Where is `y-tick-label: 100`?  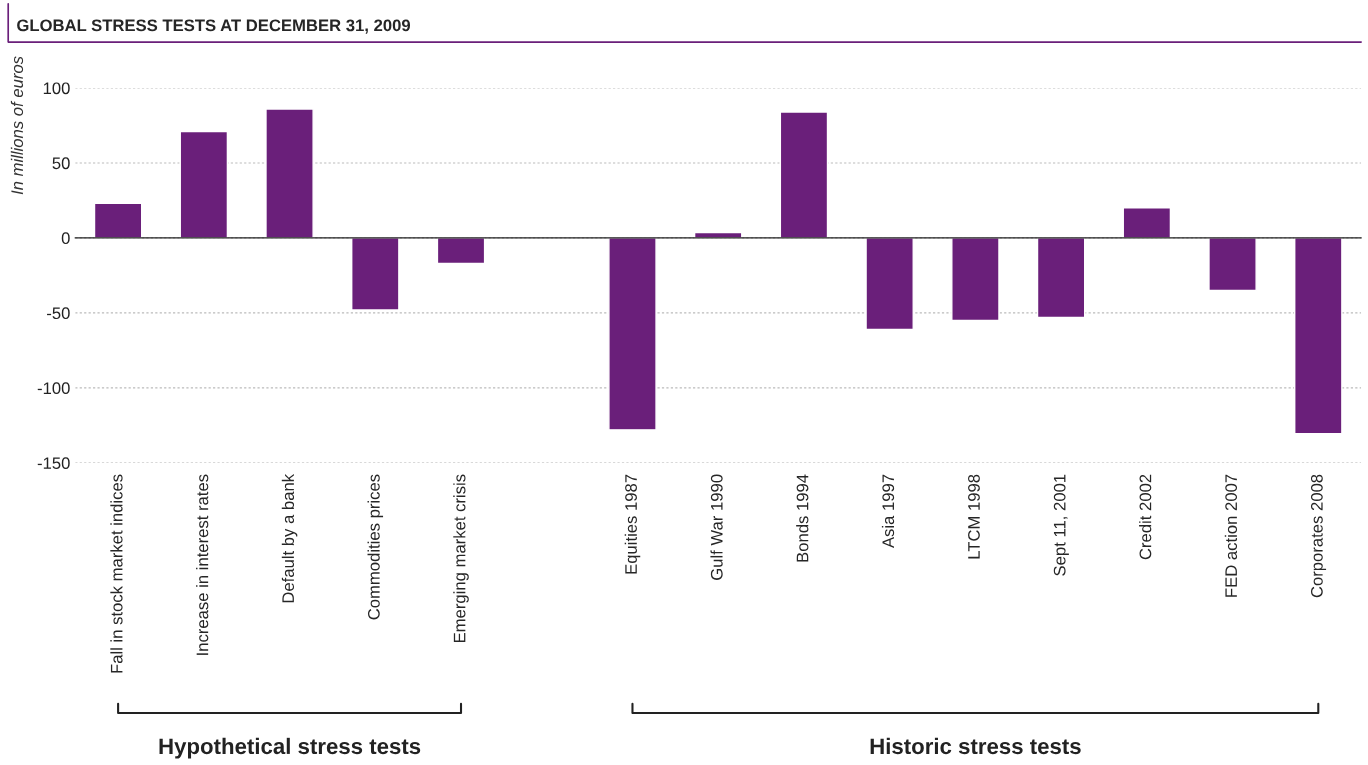 y-tick-label: 100 is located at coordinates (56, 88).